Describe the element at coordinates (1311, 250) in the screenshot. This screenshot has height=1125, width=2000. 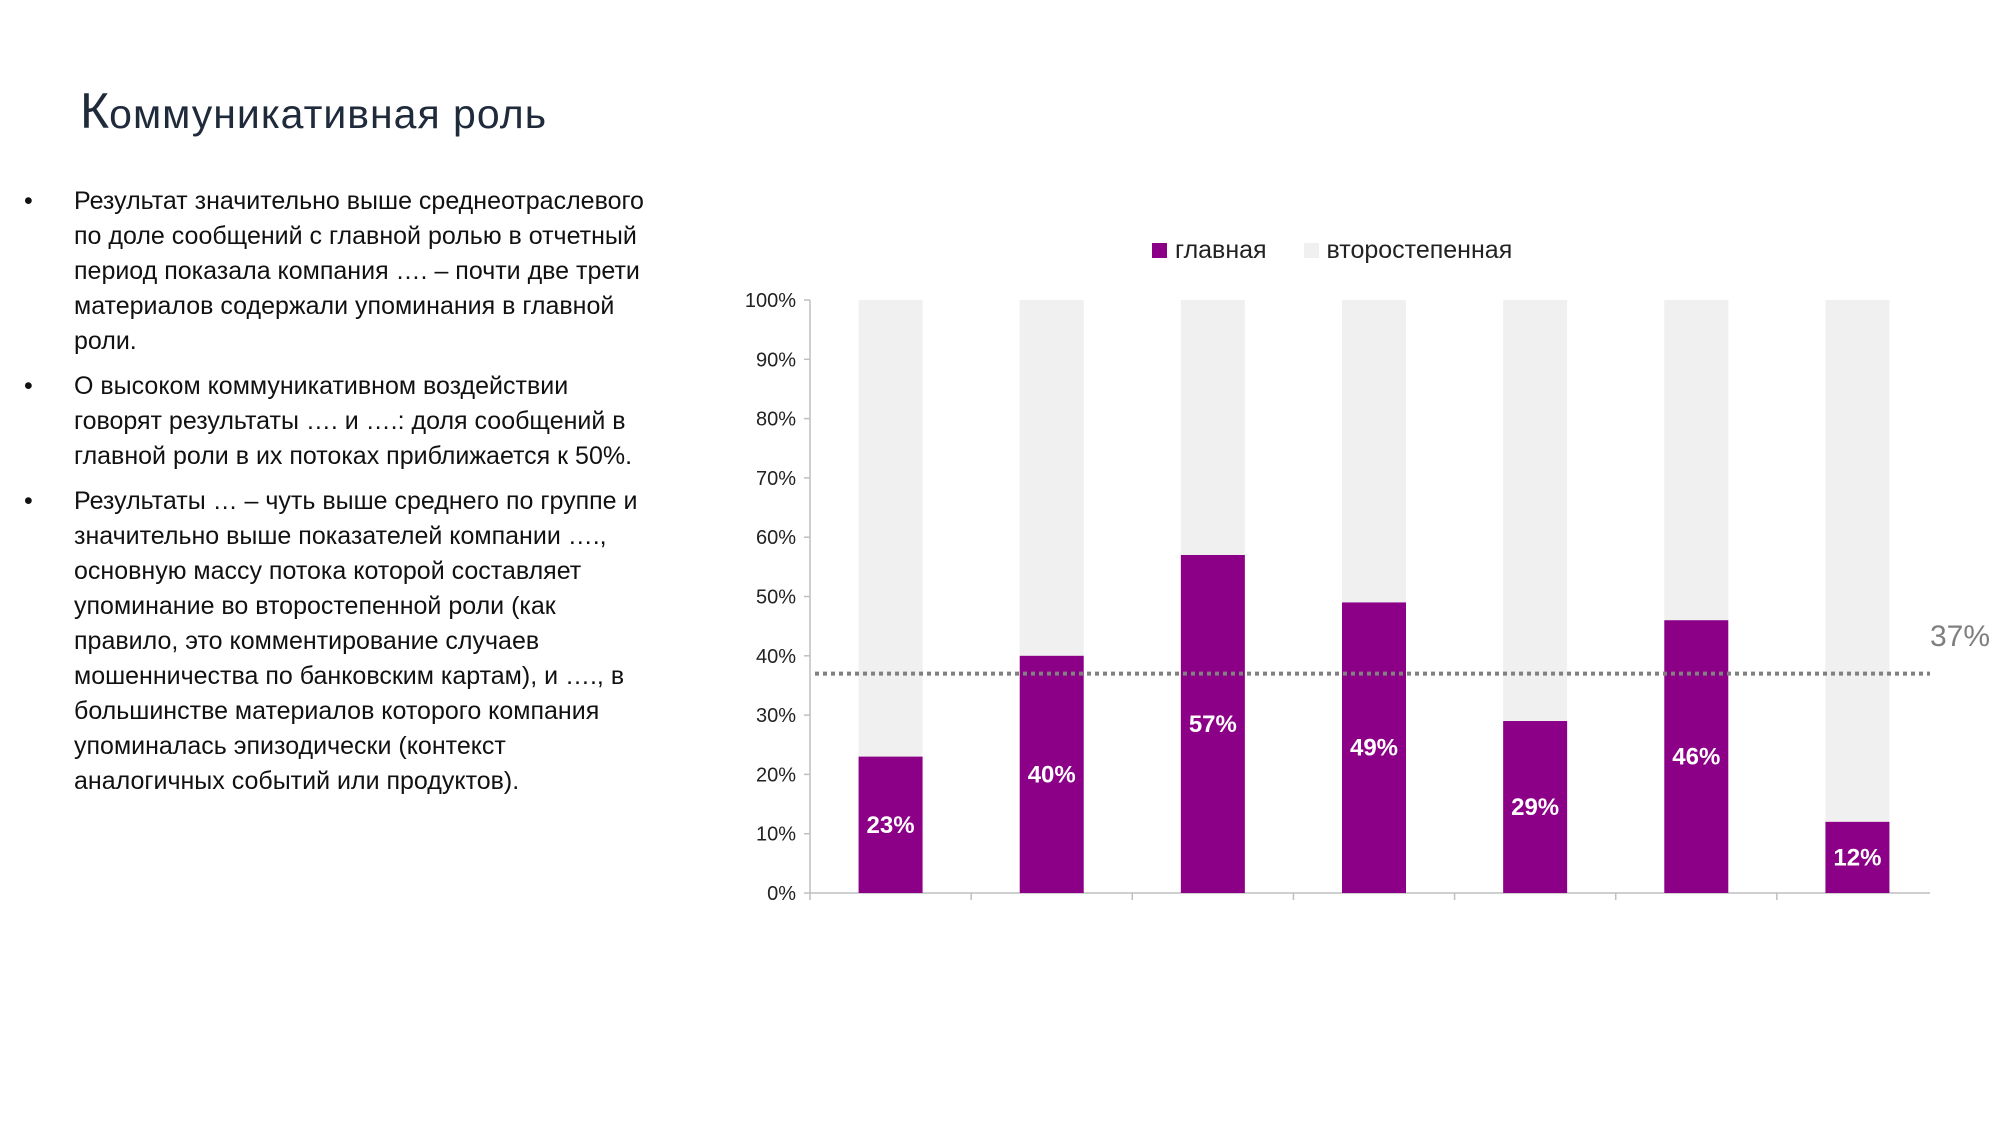
I see `legend-swatch-secondary` at that location.